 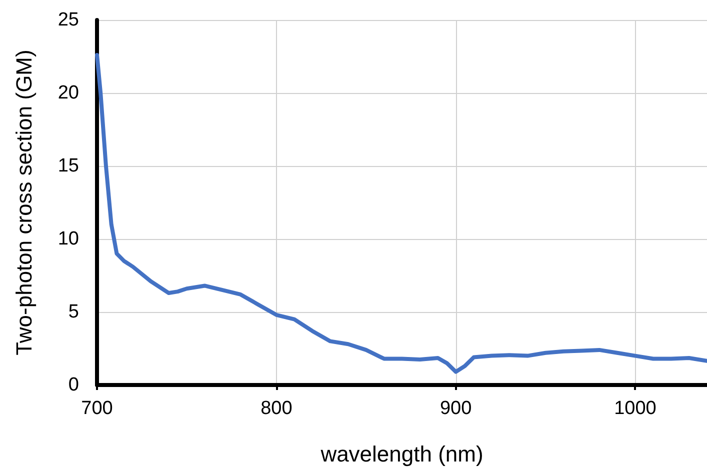 I want to click on y-tick-label: 0, so click(x=73, y=385).